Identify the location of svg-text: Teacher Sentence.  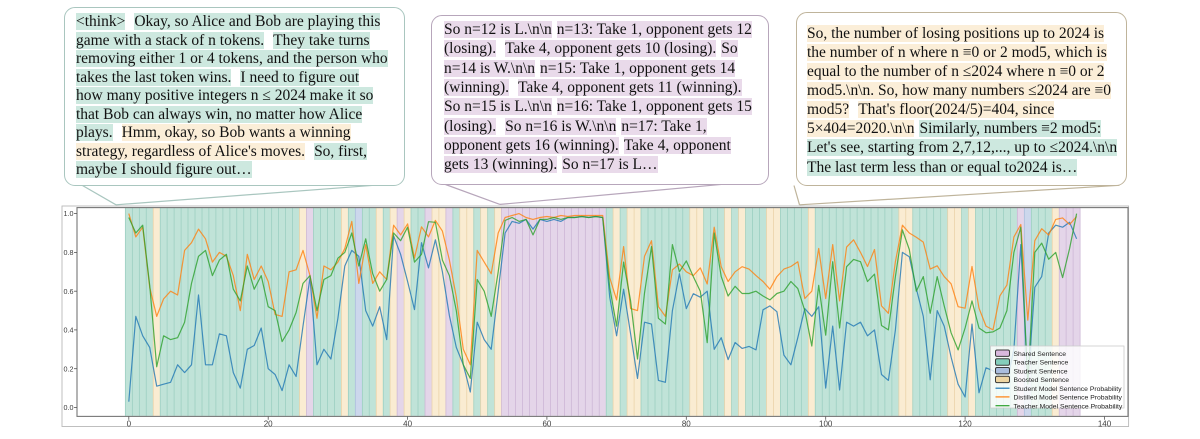
(1041, 363).